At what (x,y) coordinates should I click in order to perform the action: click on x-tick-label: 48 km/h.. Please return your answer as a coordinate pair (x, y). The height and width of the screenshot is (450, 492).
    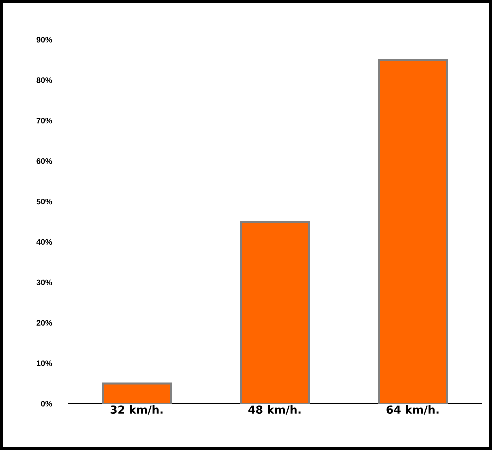
    Looking at the image, I should click on (274, 410).